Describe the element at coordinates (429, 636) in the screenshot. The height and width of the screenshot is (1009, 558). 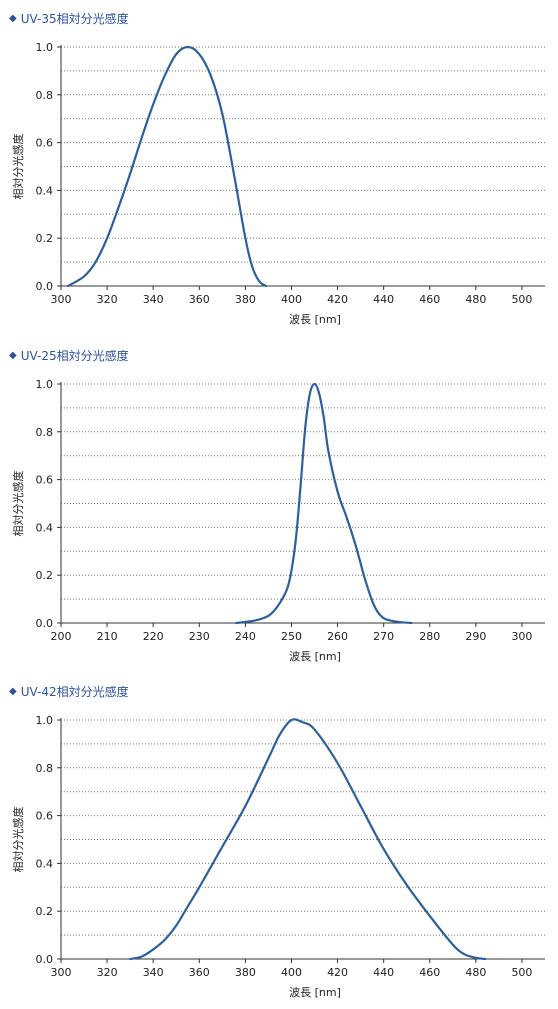
I see `x-tick-label: 280` at that location.